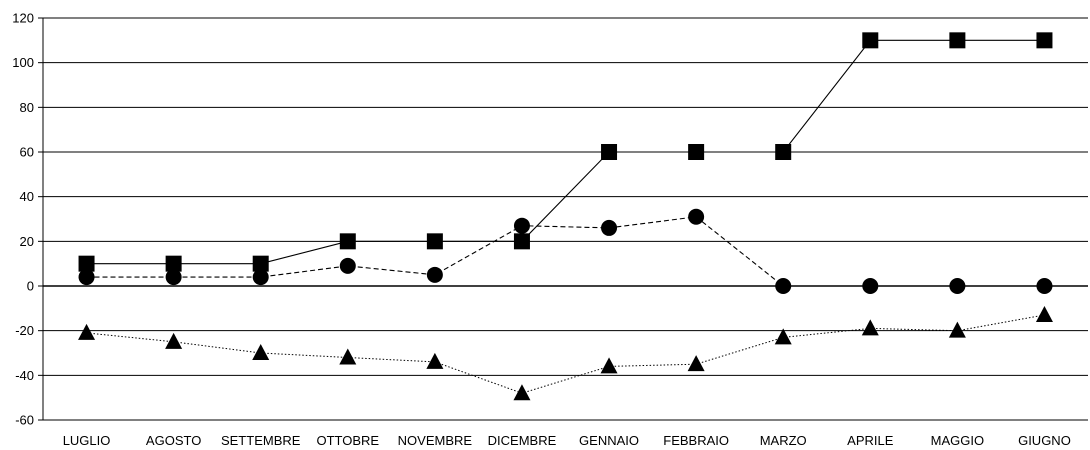 Image resolution: width=1090 pixels, height=450 pixels. I want to click on series-line, so click(565, 251).